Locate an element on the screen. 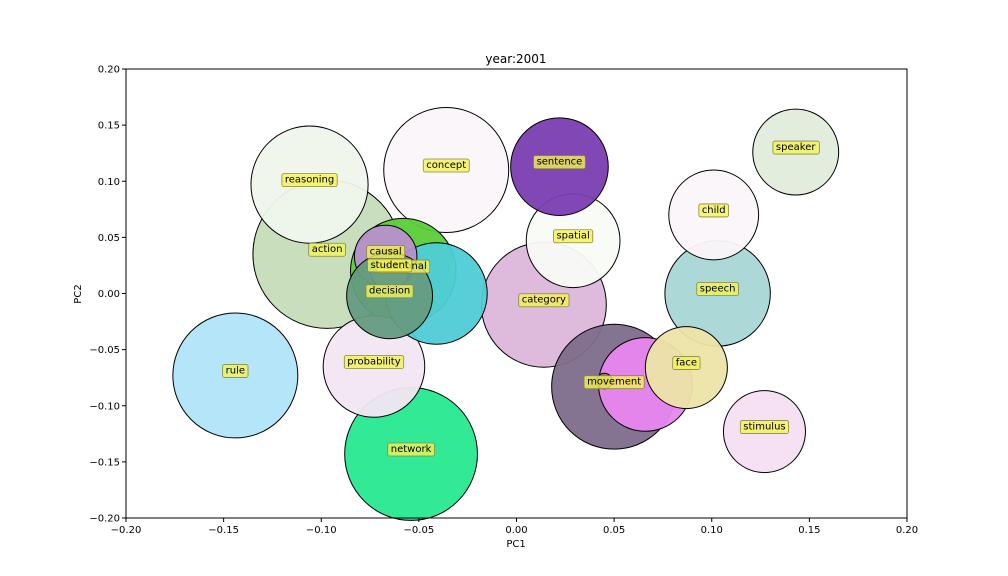 The height and width of the screenshot is (576, 1008). bubble-label-student: student is located at coordinates (390, 265).